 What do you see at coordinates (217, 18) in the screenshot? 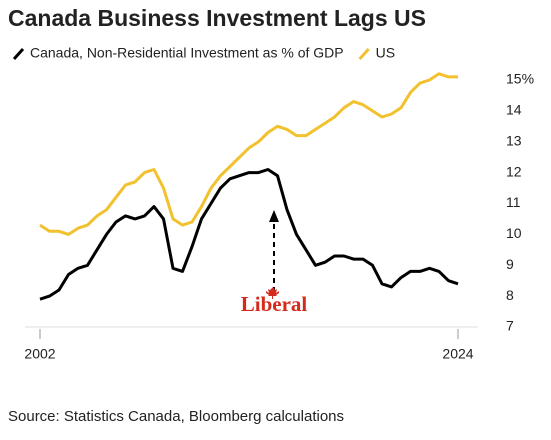
I see `chart-title: Canada Business Investment Lags US` at bounding box center [217, 18].